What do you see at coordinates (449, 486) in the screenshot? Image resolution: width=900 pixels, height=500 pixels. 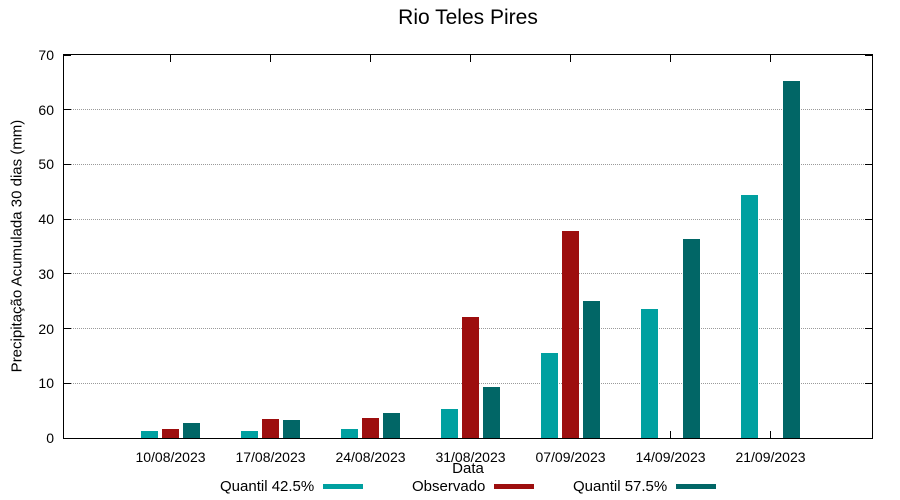 I see `legend-label: Observado` at bounding box center [449, 486].